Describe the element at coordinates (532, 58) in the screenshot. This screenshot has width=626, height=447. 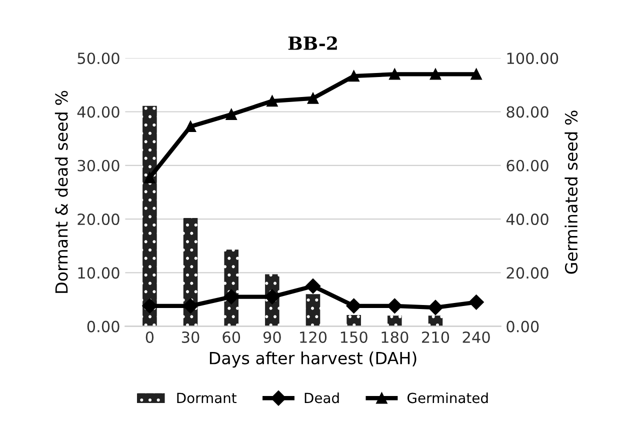
I see `y2-tick-label: 100.00` at that location.